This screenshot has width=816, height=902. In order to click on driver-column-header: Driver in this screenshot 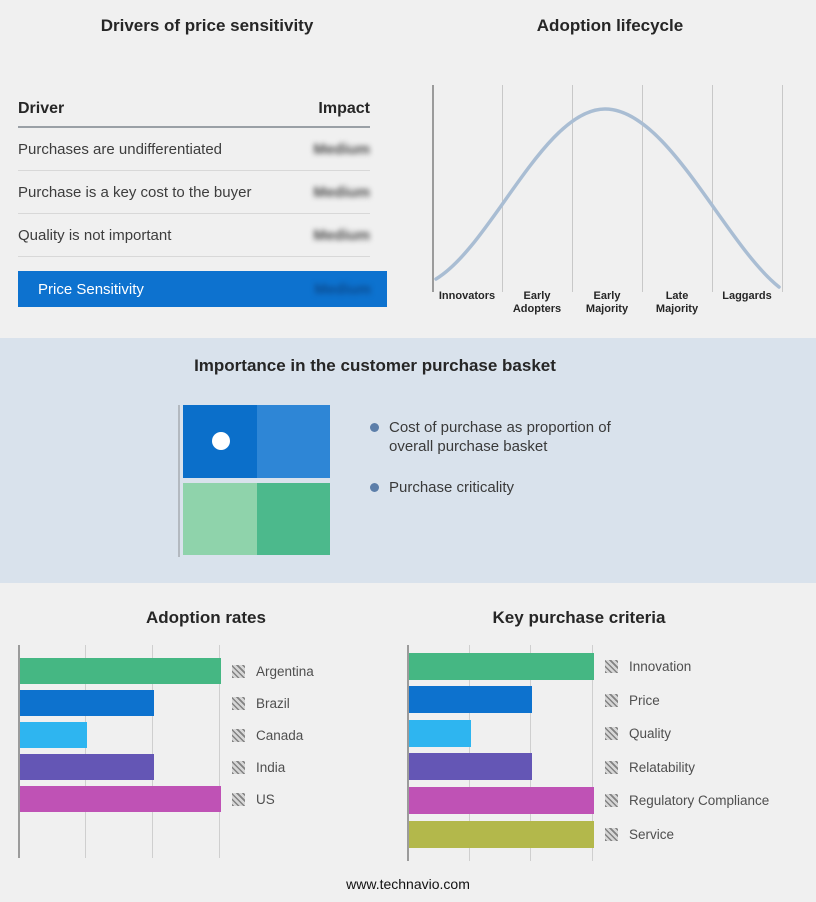, I will do `click(41, 108)`.